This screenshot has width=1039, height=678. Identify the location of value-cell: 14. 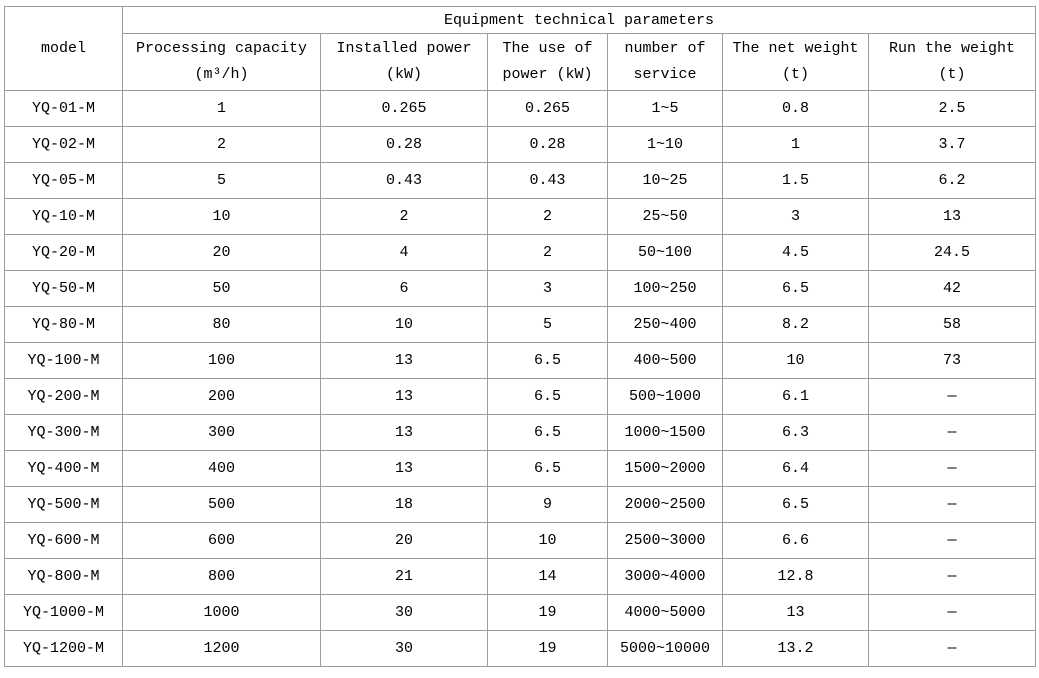
(547, 576).